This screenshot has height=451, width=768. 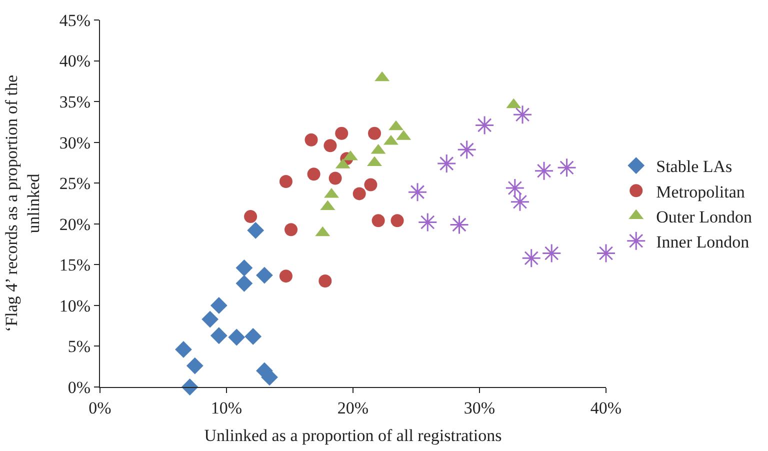 What do you see at coordinates (75, 142) in the screenshot?
I see `y-tick-label: 30%` at bounding box center [75, 142].